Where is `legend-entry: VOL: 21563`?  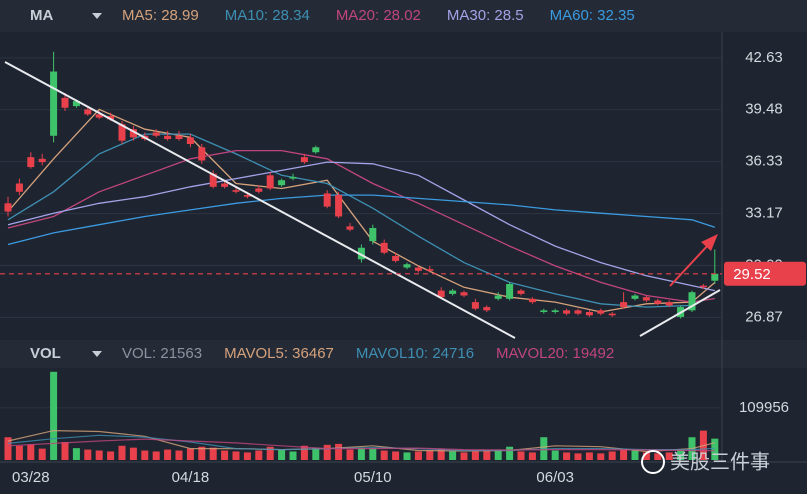
legend-entry: VOL: 21563 is located at coordinates (162, 353).